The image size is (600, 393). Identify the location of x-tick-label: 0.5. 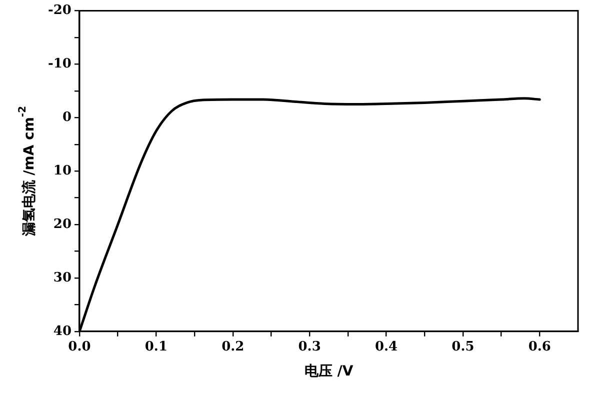
(463, 347).